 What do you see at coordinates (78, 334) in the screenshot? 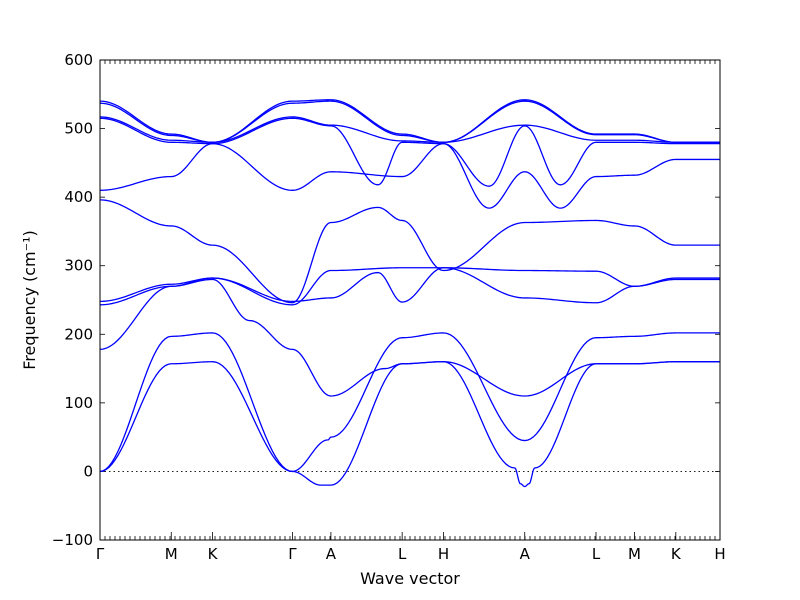
I see `y-tick-label: 200` at bounding box center [78, 334].